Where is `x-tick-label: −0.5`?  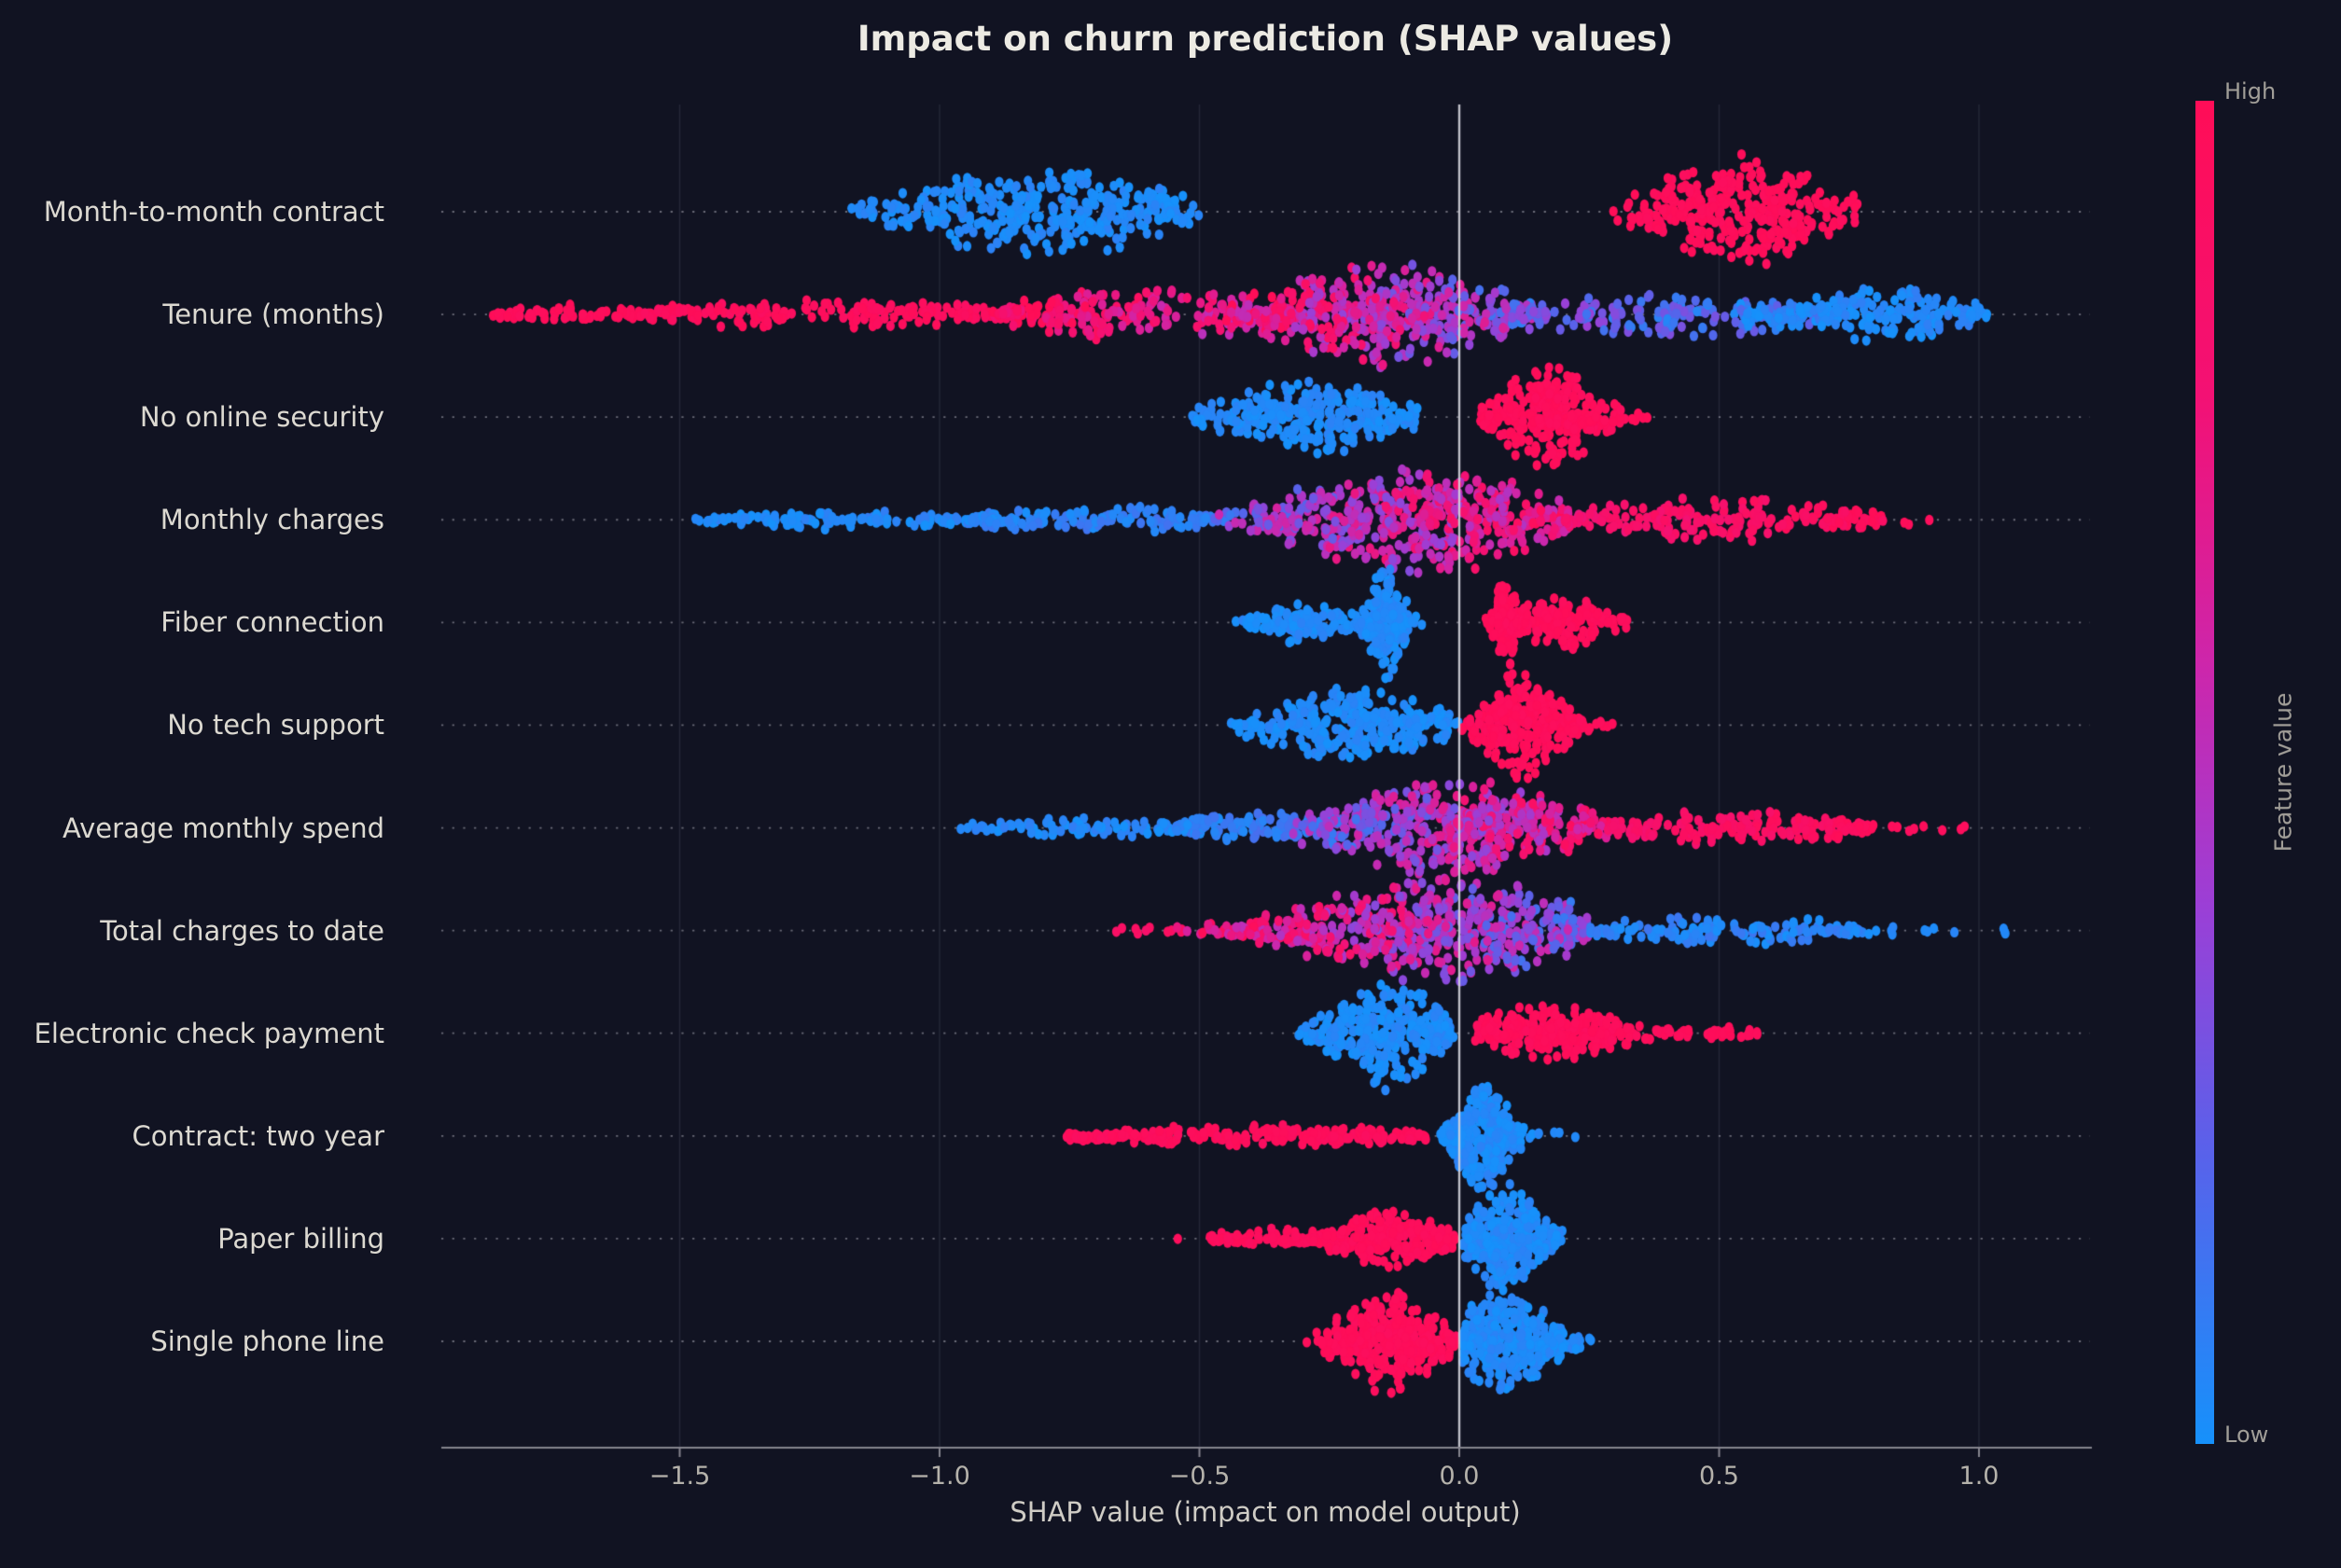 x-tick-label: −0.5 is located at coordinates (1199, 1476).